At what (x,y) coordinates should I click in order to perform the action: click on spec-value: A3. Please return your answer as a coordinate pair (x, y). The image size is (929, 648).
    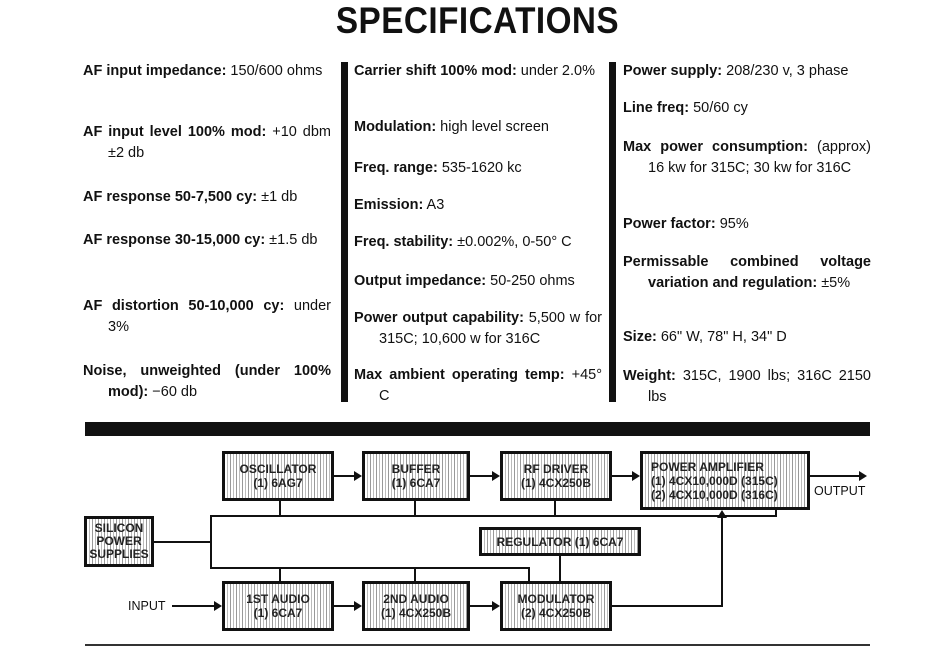
    Looking at the image, I should click on (434, 205).